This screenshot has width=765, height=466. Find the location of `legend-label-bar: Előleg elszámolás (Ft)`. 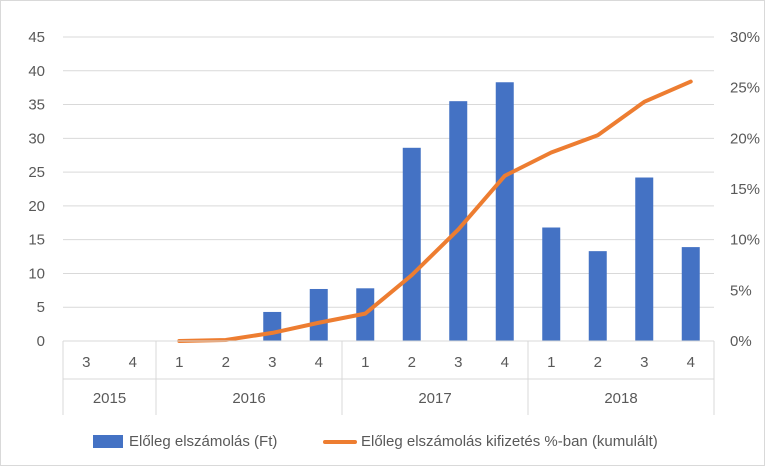

legend-label-bar: Előleg elszámolás (Ft) is located at coordinates (203, 441).